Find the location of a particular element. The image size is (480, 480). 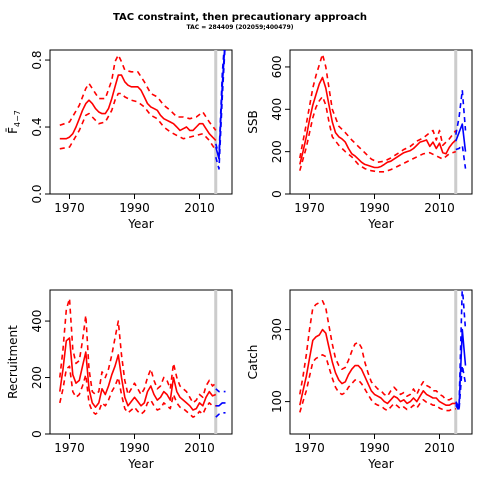

chart2-xtick-label: 1970 is located at coordinates (69, 448).